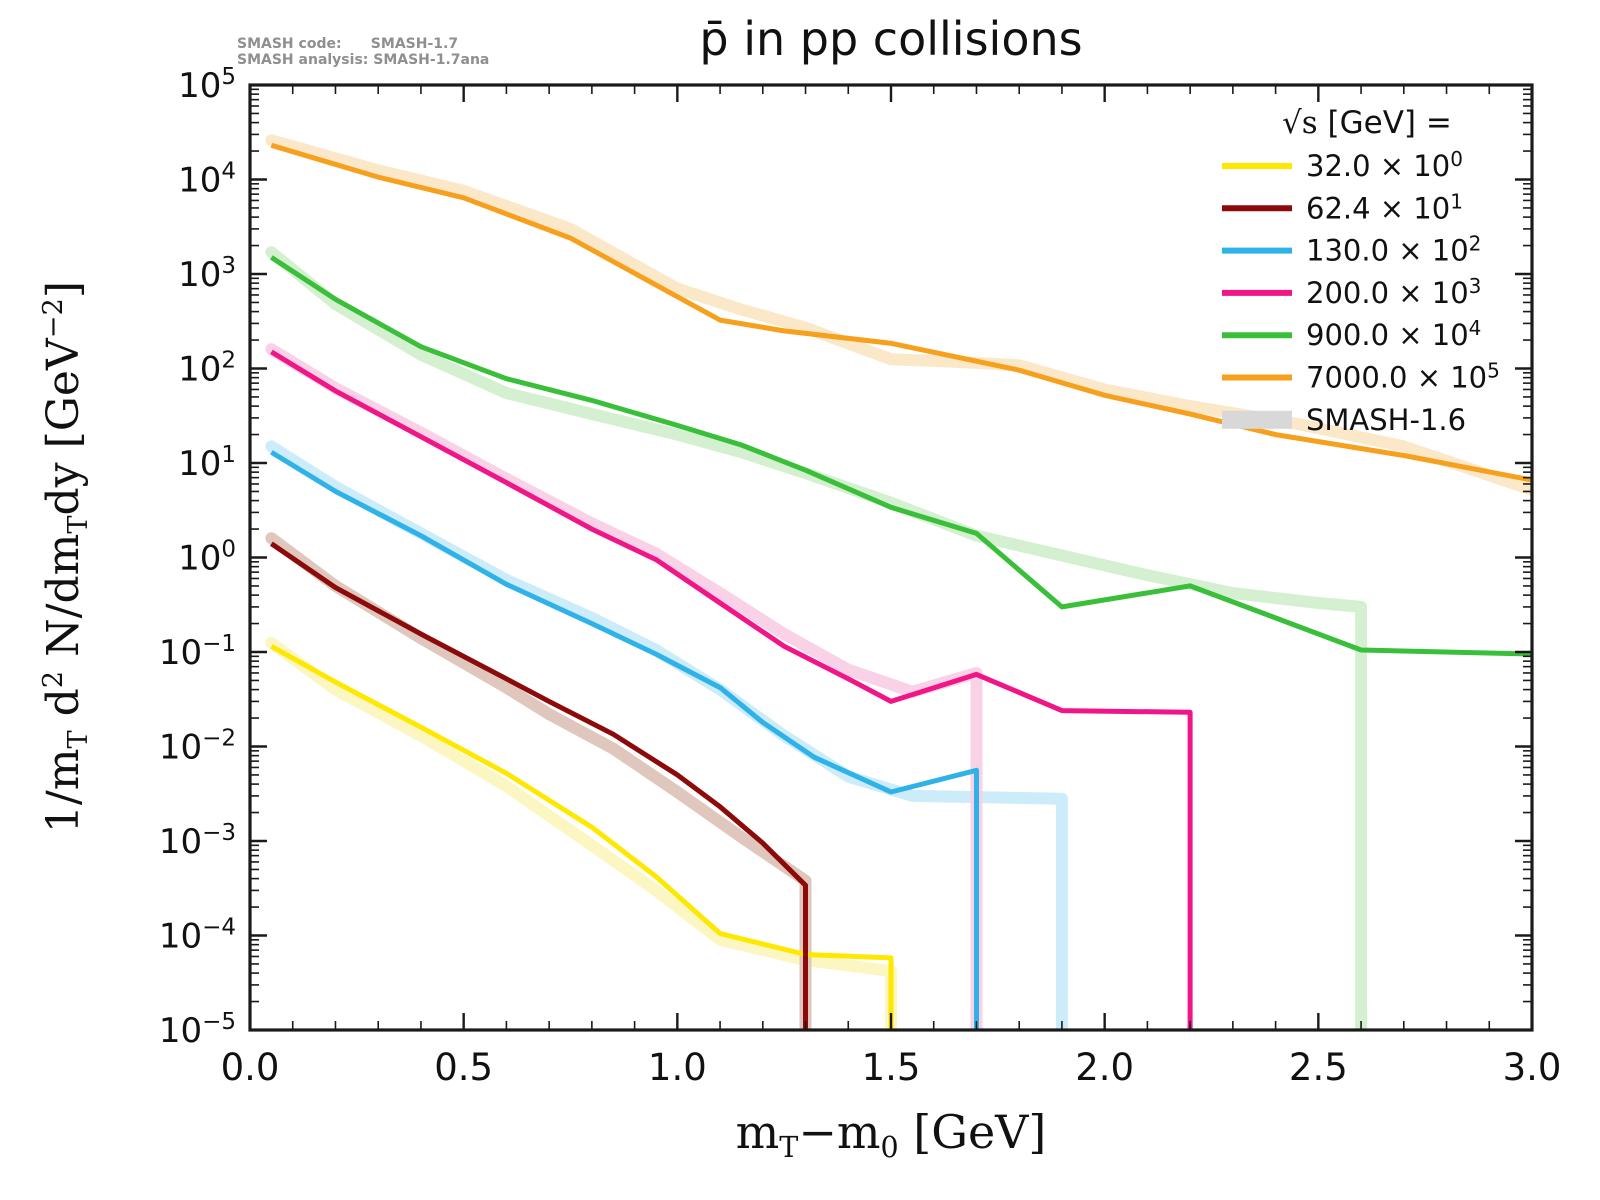 This screenshot has width=1600, height=1200. Describe the element at coordinates (1384, 165) in the screenshot. I see `legend-entry-label: 32.0 × 100` at that location.